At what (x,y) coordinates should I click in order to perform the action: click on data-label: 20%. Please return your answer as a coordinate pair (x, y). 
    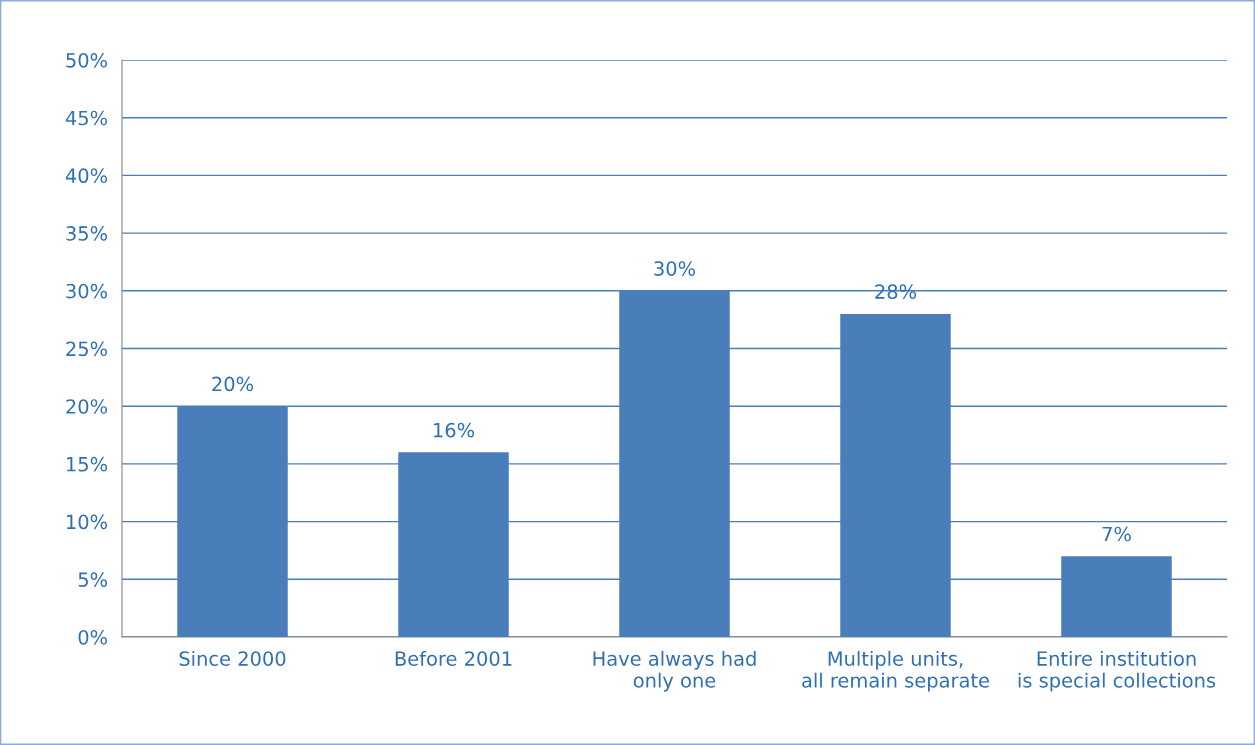
    Looking at the image, I should click on (233, 384).